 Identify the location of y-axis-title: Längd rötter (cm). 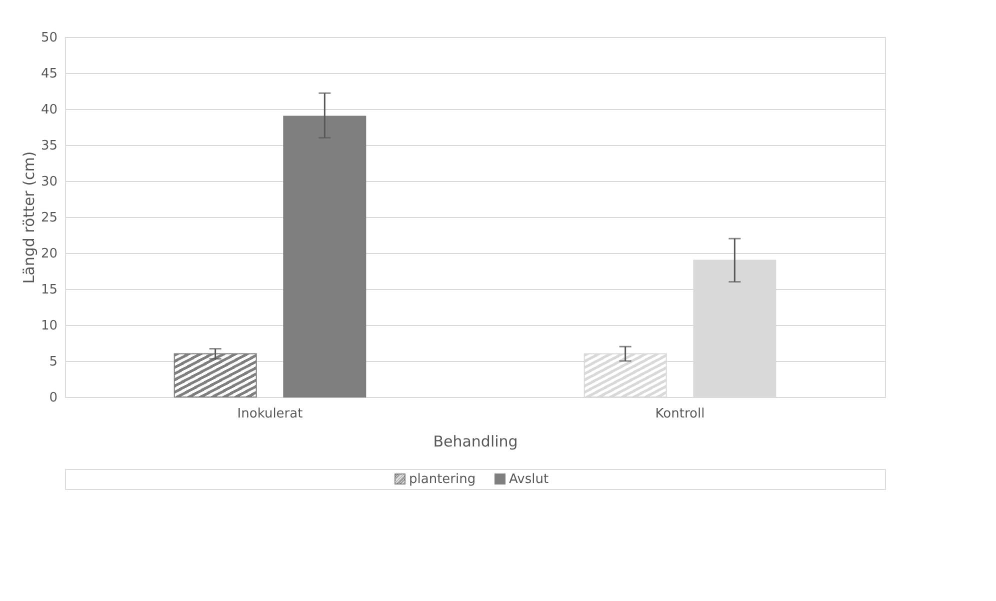
(29, 217).